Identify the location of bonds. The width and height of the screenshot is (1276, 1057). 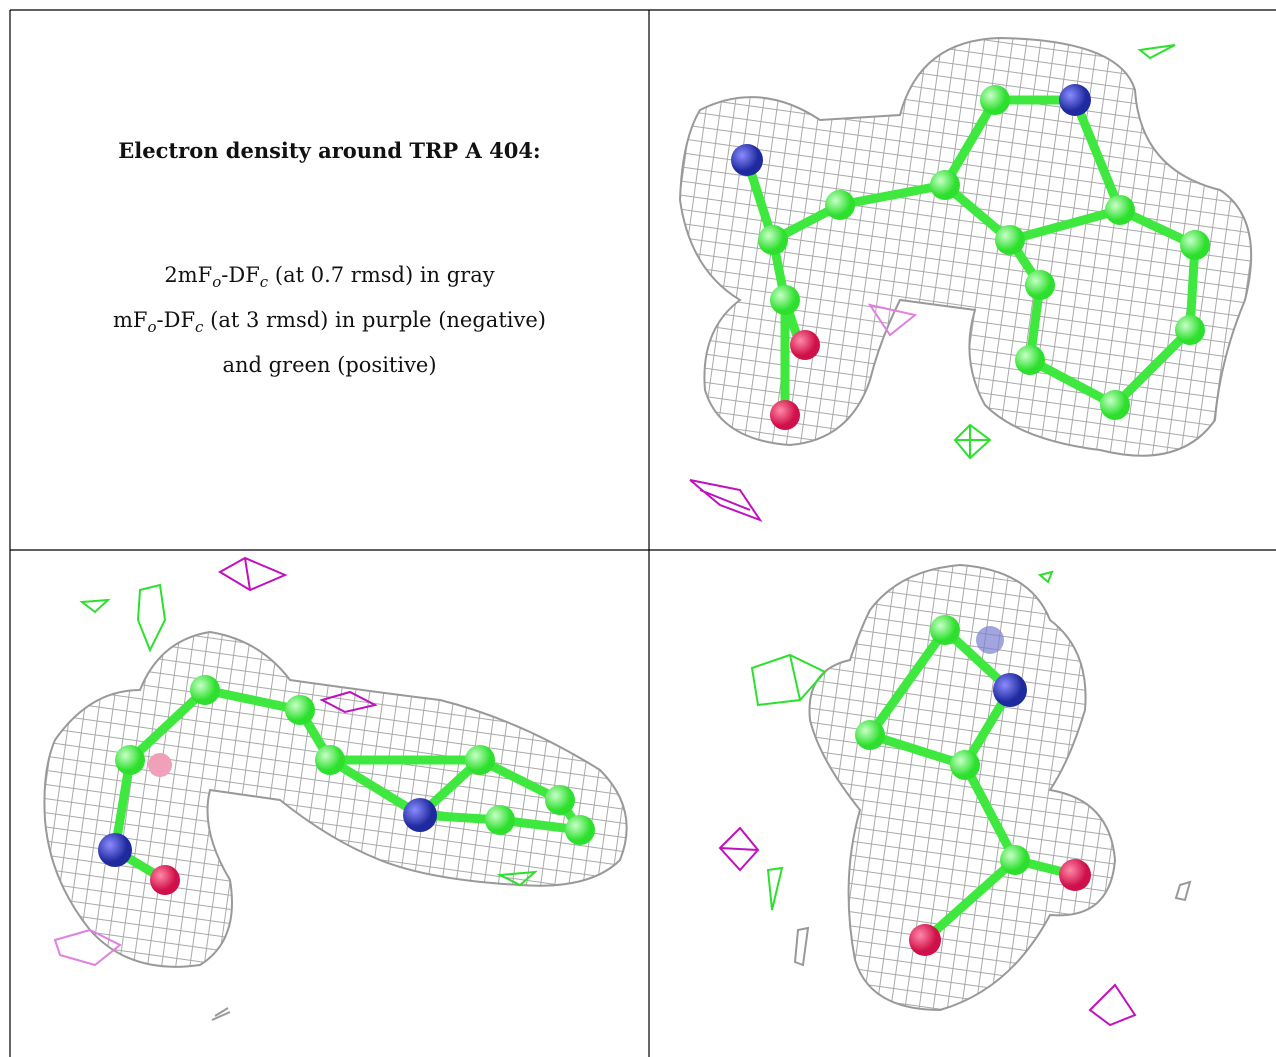
(971, 257).